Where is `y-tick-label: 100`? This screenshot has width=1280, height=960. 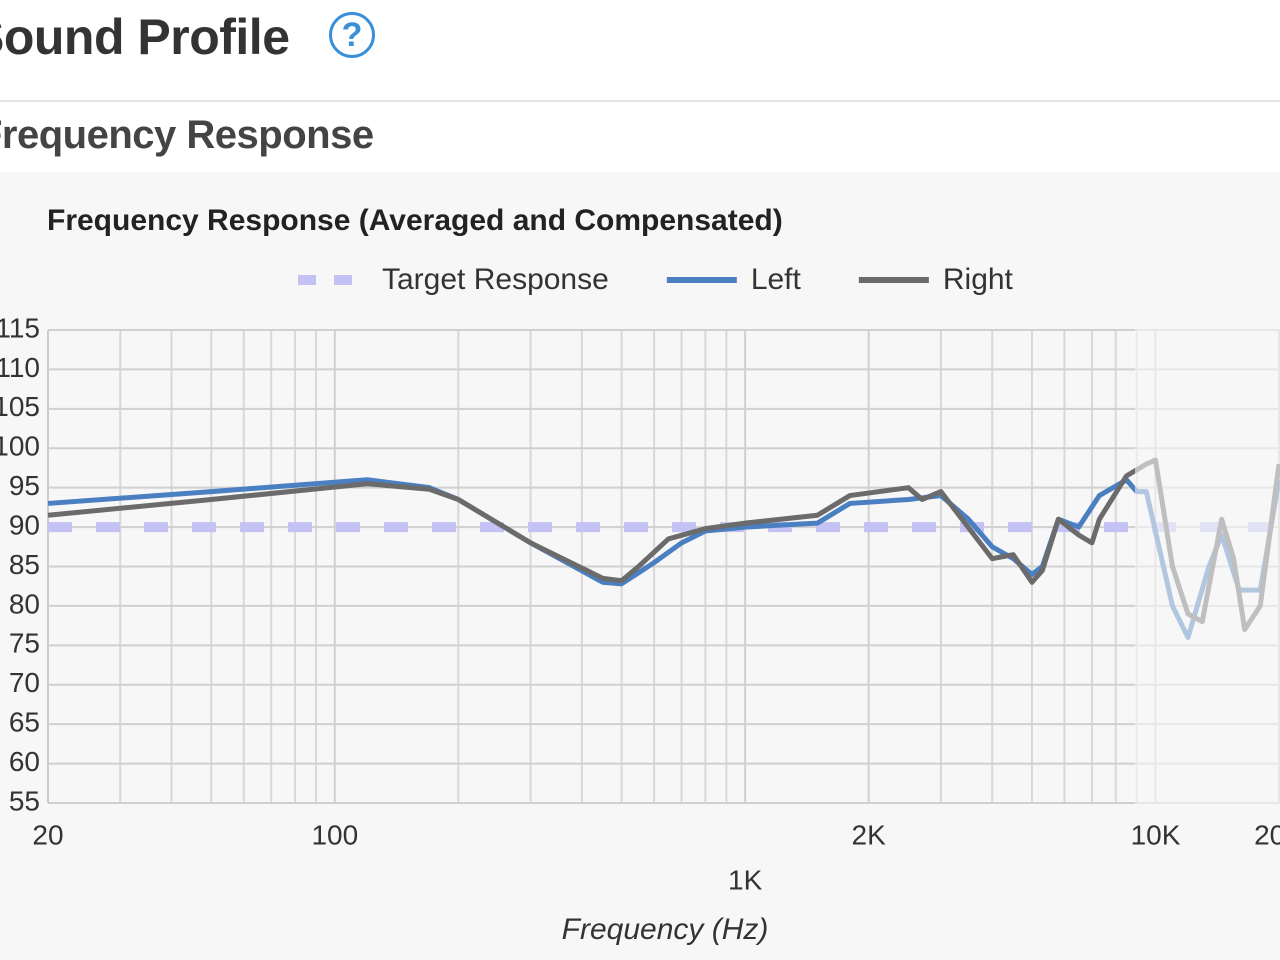 y-tick-label: 100 is located at coordinates (20, 446).